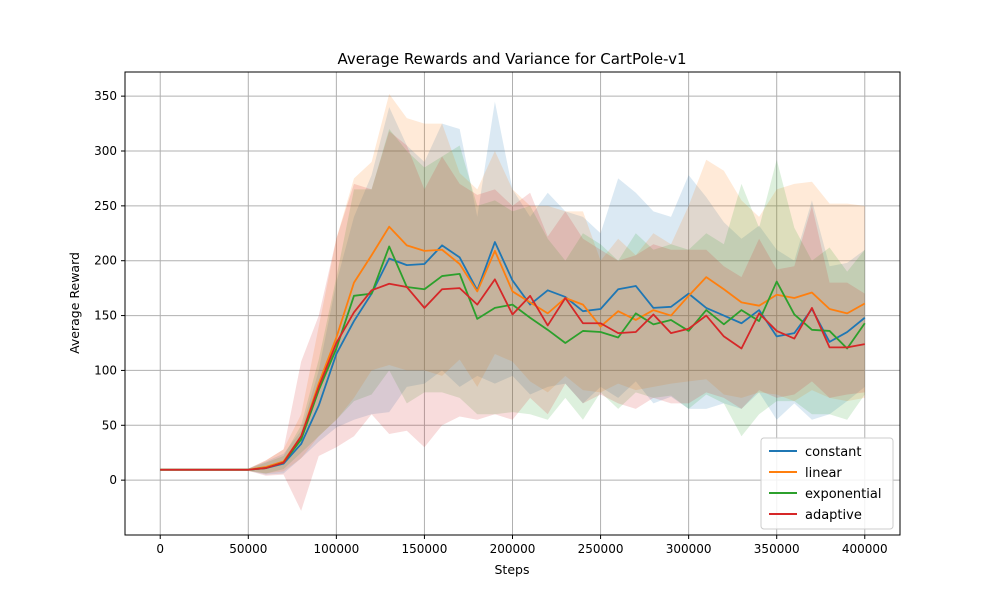 This screenshot has width=1000, height=600. What do you see at coordinates (105, 261) in the screenshot?
I see `y-tick-label: 200` at bounding box center [105, 261].